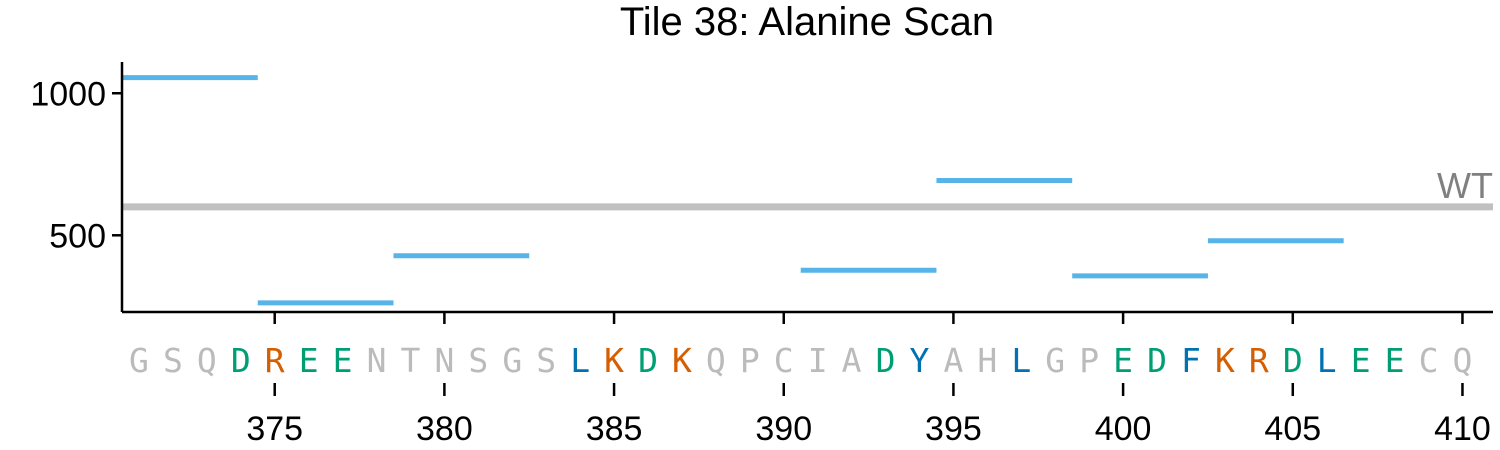  I want to click on x-tick-label: 405, so click(1292, 429).